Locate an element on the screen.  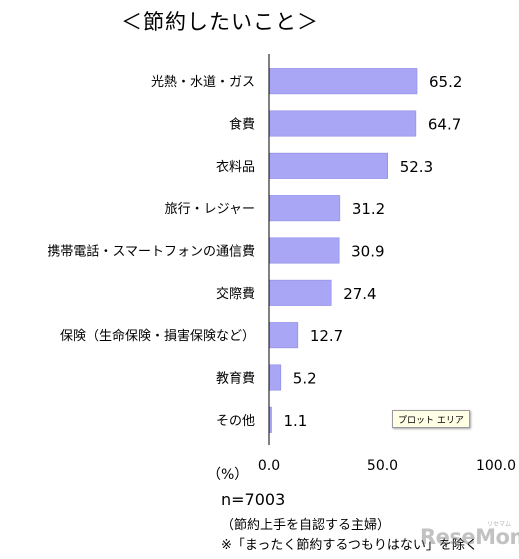
category-label: 保険（生命保険・損害保険など） is located at coordinates (157, 336).